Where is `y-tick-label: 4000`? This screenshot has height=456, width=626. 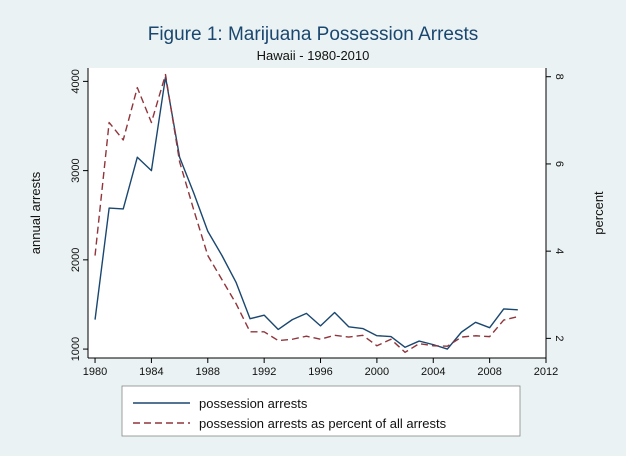 y-tick-label: 4000 is located at coordinates (76, 81).